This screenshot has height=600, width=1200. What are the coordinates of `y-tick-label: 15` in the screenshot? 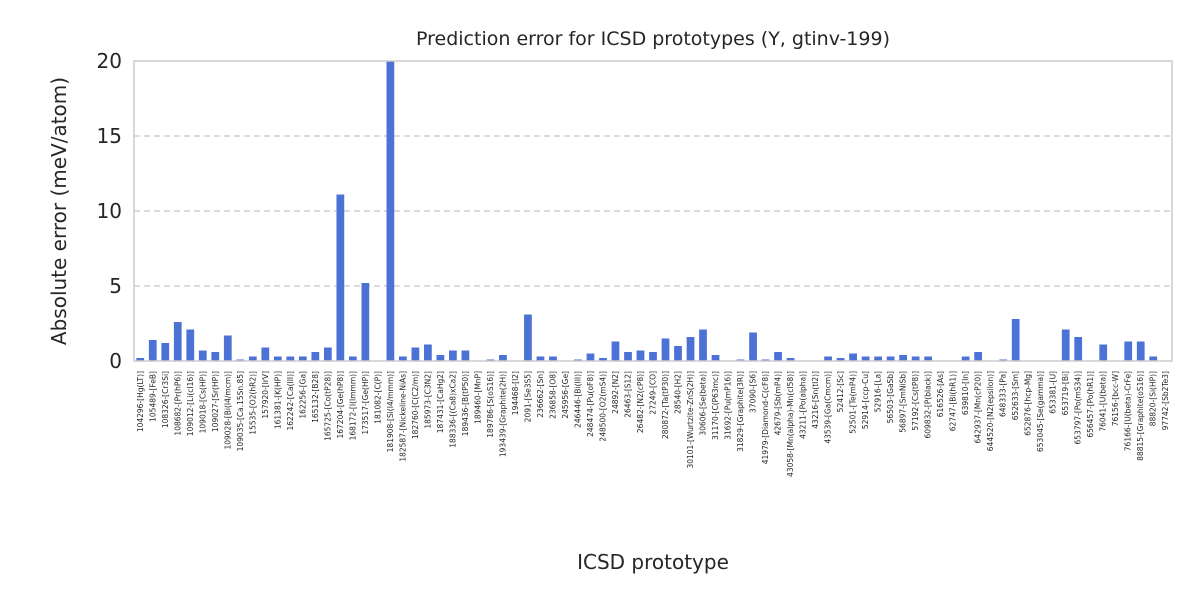 It's located at (109, 136).